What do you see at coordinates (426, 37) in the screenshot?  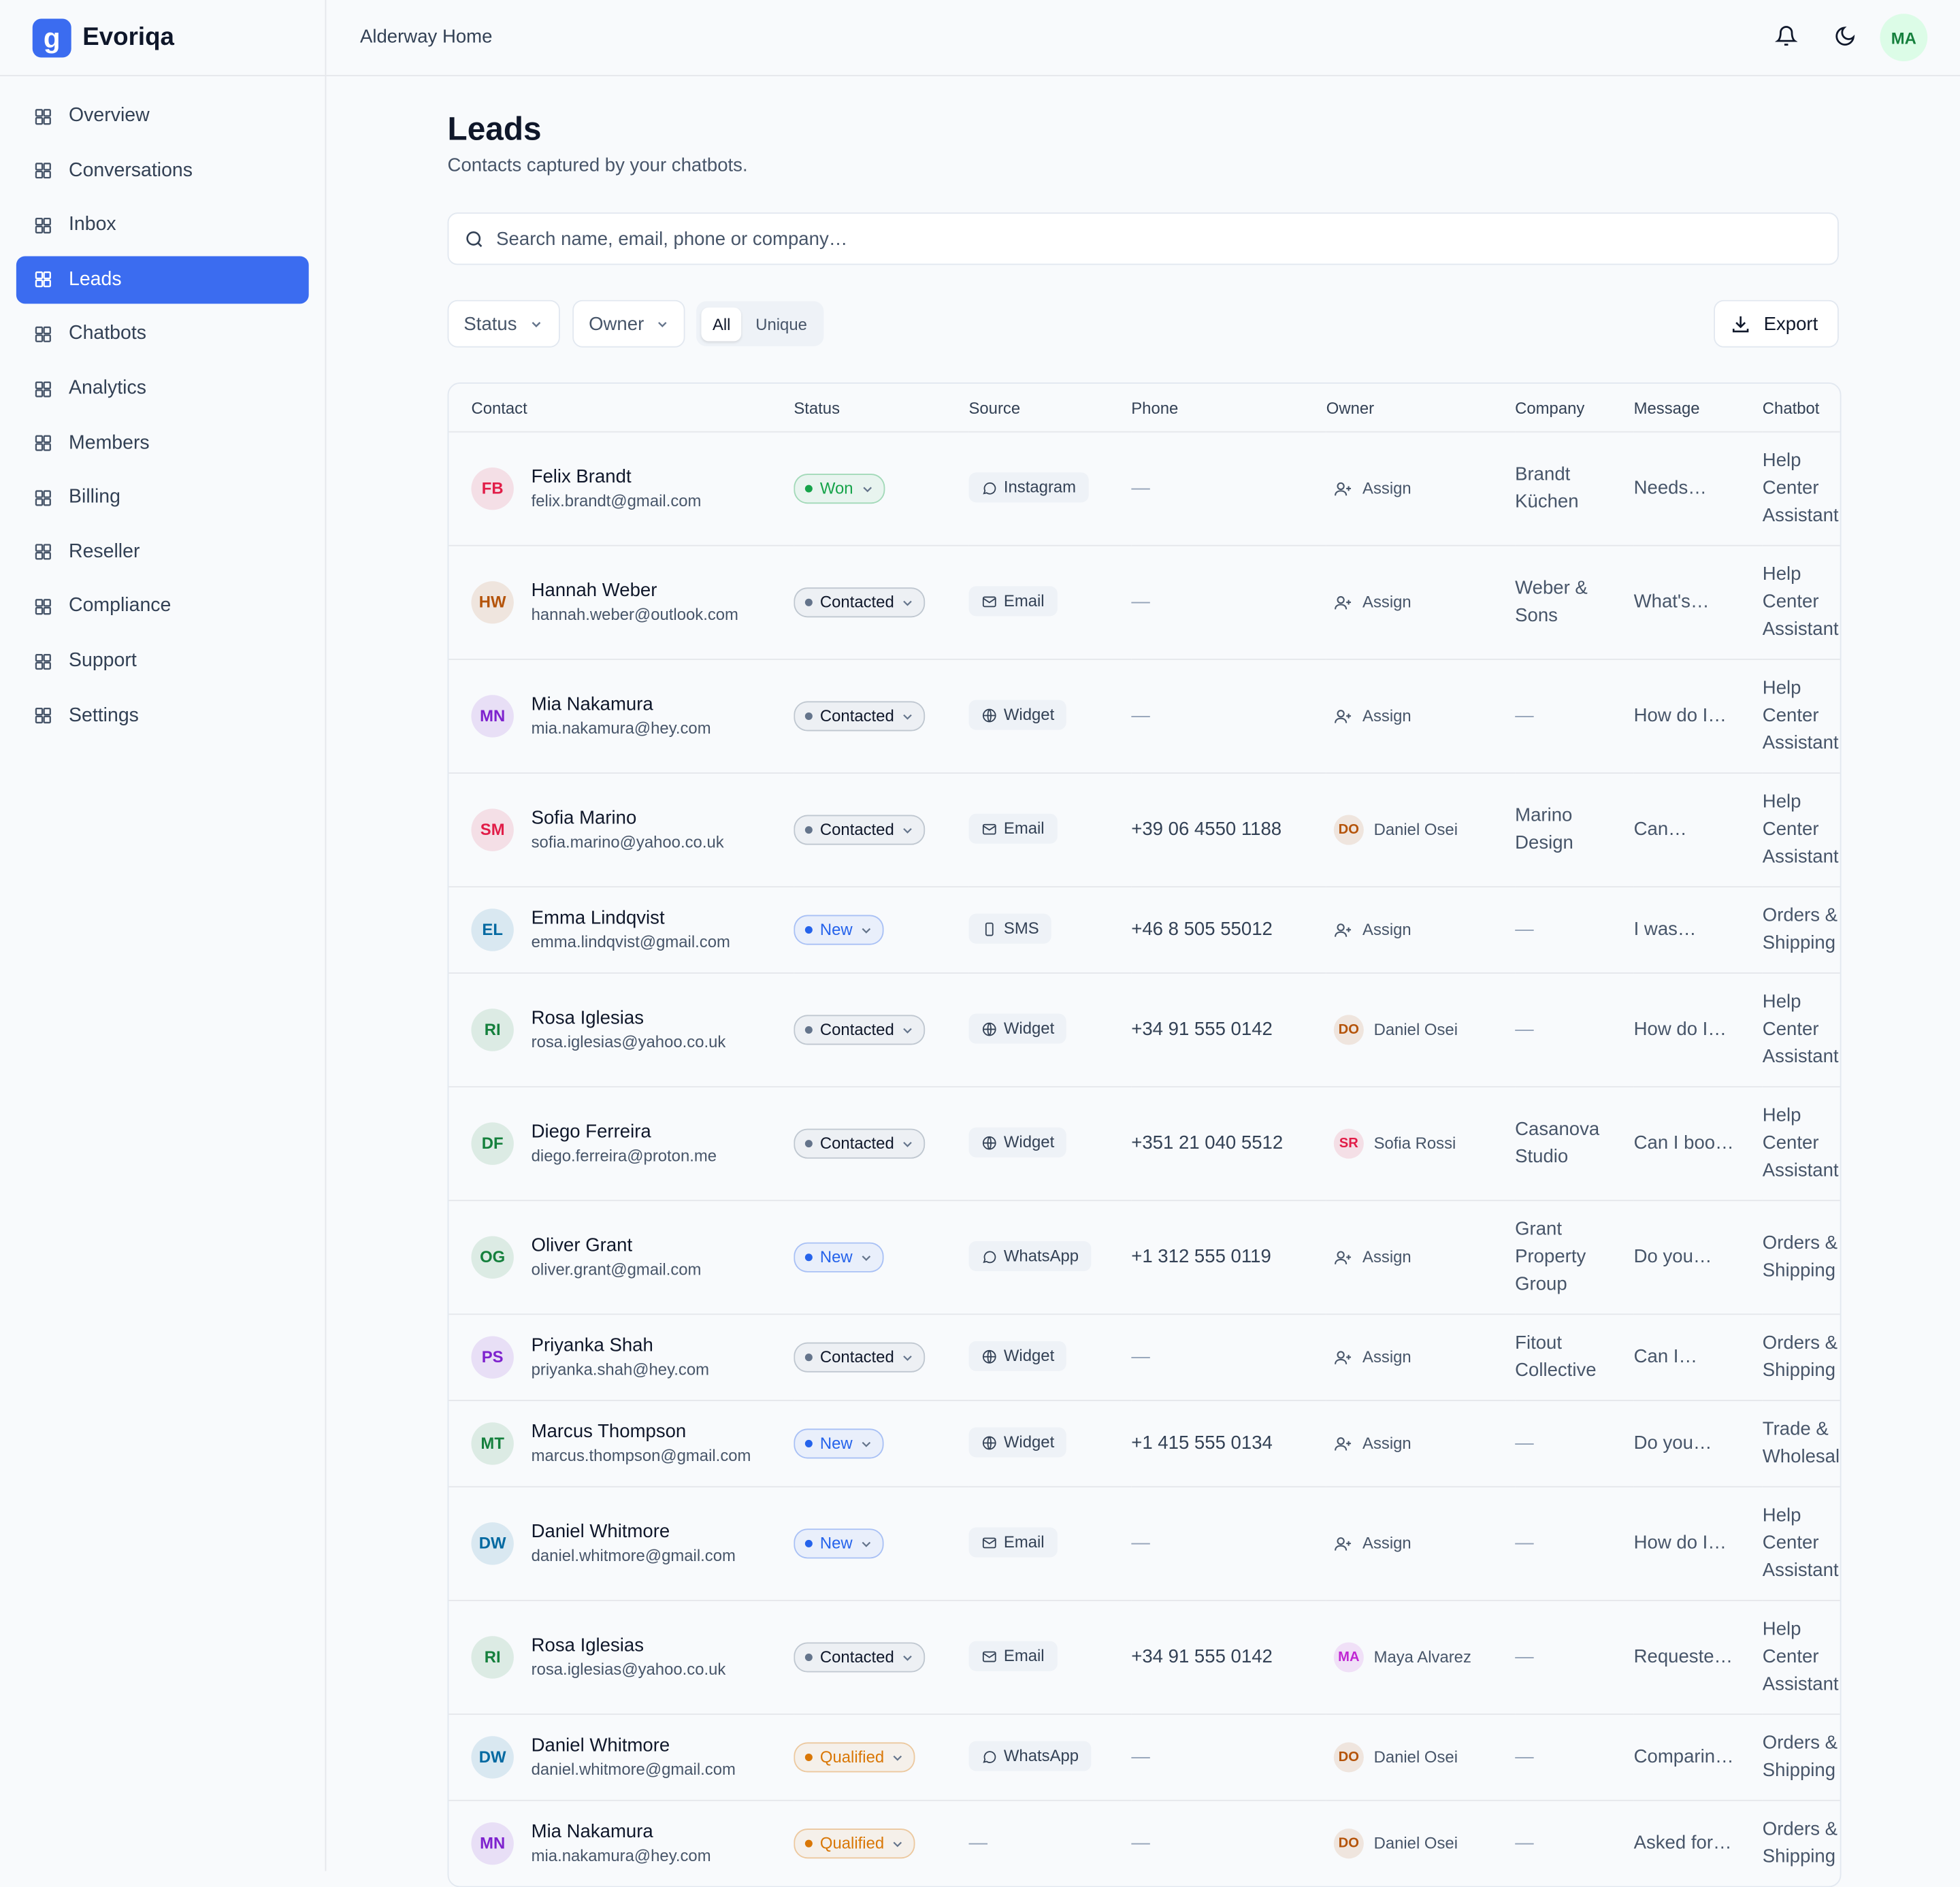 I see `workspace: Alderway Home` at bounding box center [426, 37].